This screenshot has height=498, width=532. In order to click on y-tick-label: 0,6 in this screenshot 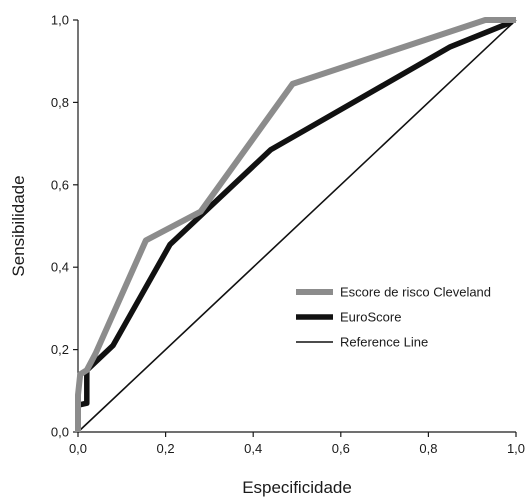, I will do `click(60, 184)`.